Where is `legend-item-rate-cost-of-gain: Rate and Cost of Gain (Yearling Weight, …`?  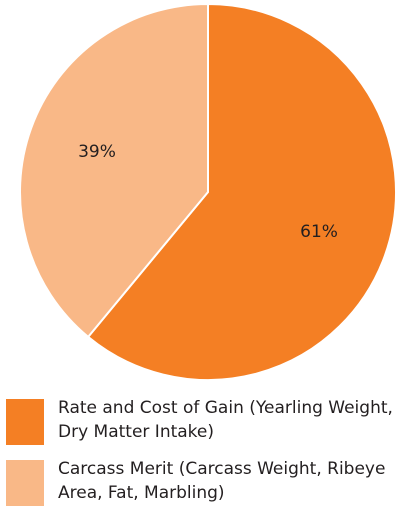
legend-item-rate-cost-of-gain: Rate and Cost of Gain (Yearling Weight, … is located at coordinates (208, 420).